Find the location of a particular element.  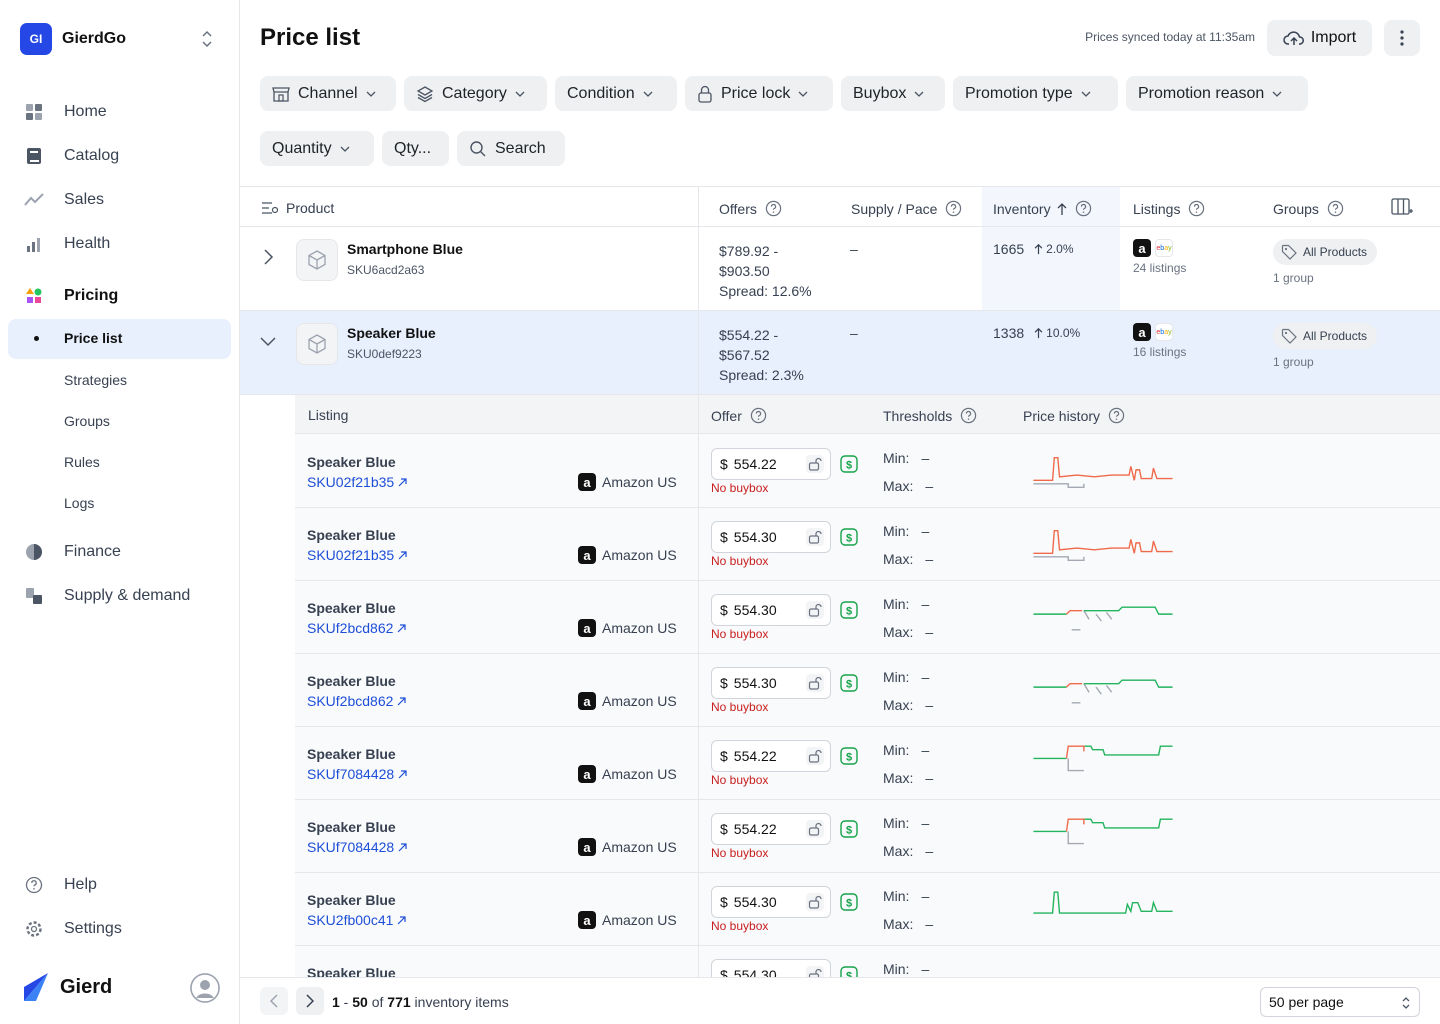

subcol-thresholds-label: Thresholds is located at coordinates (918, 415).